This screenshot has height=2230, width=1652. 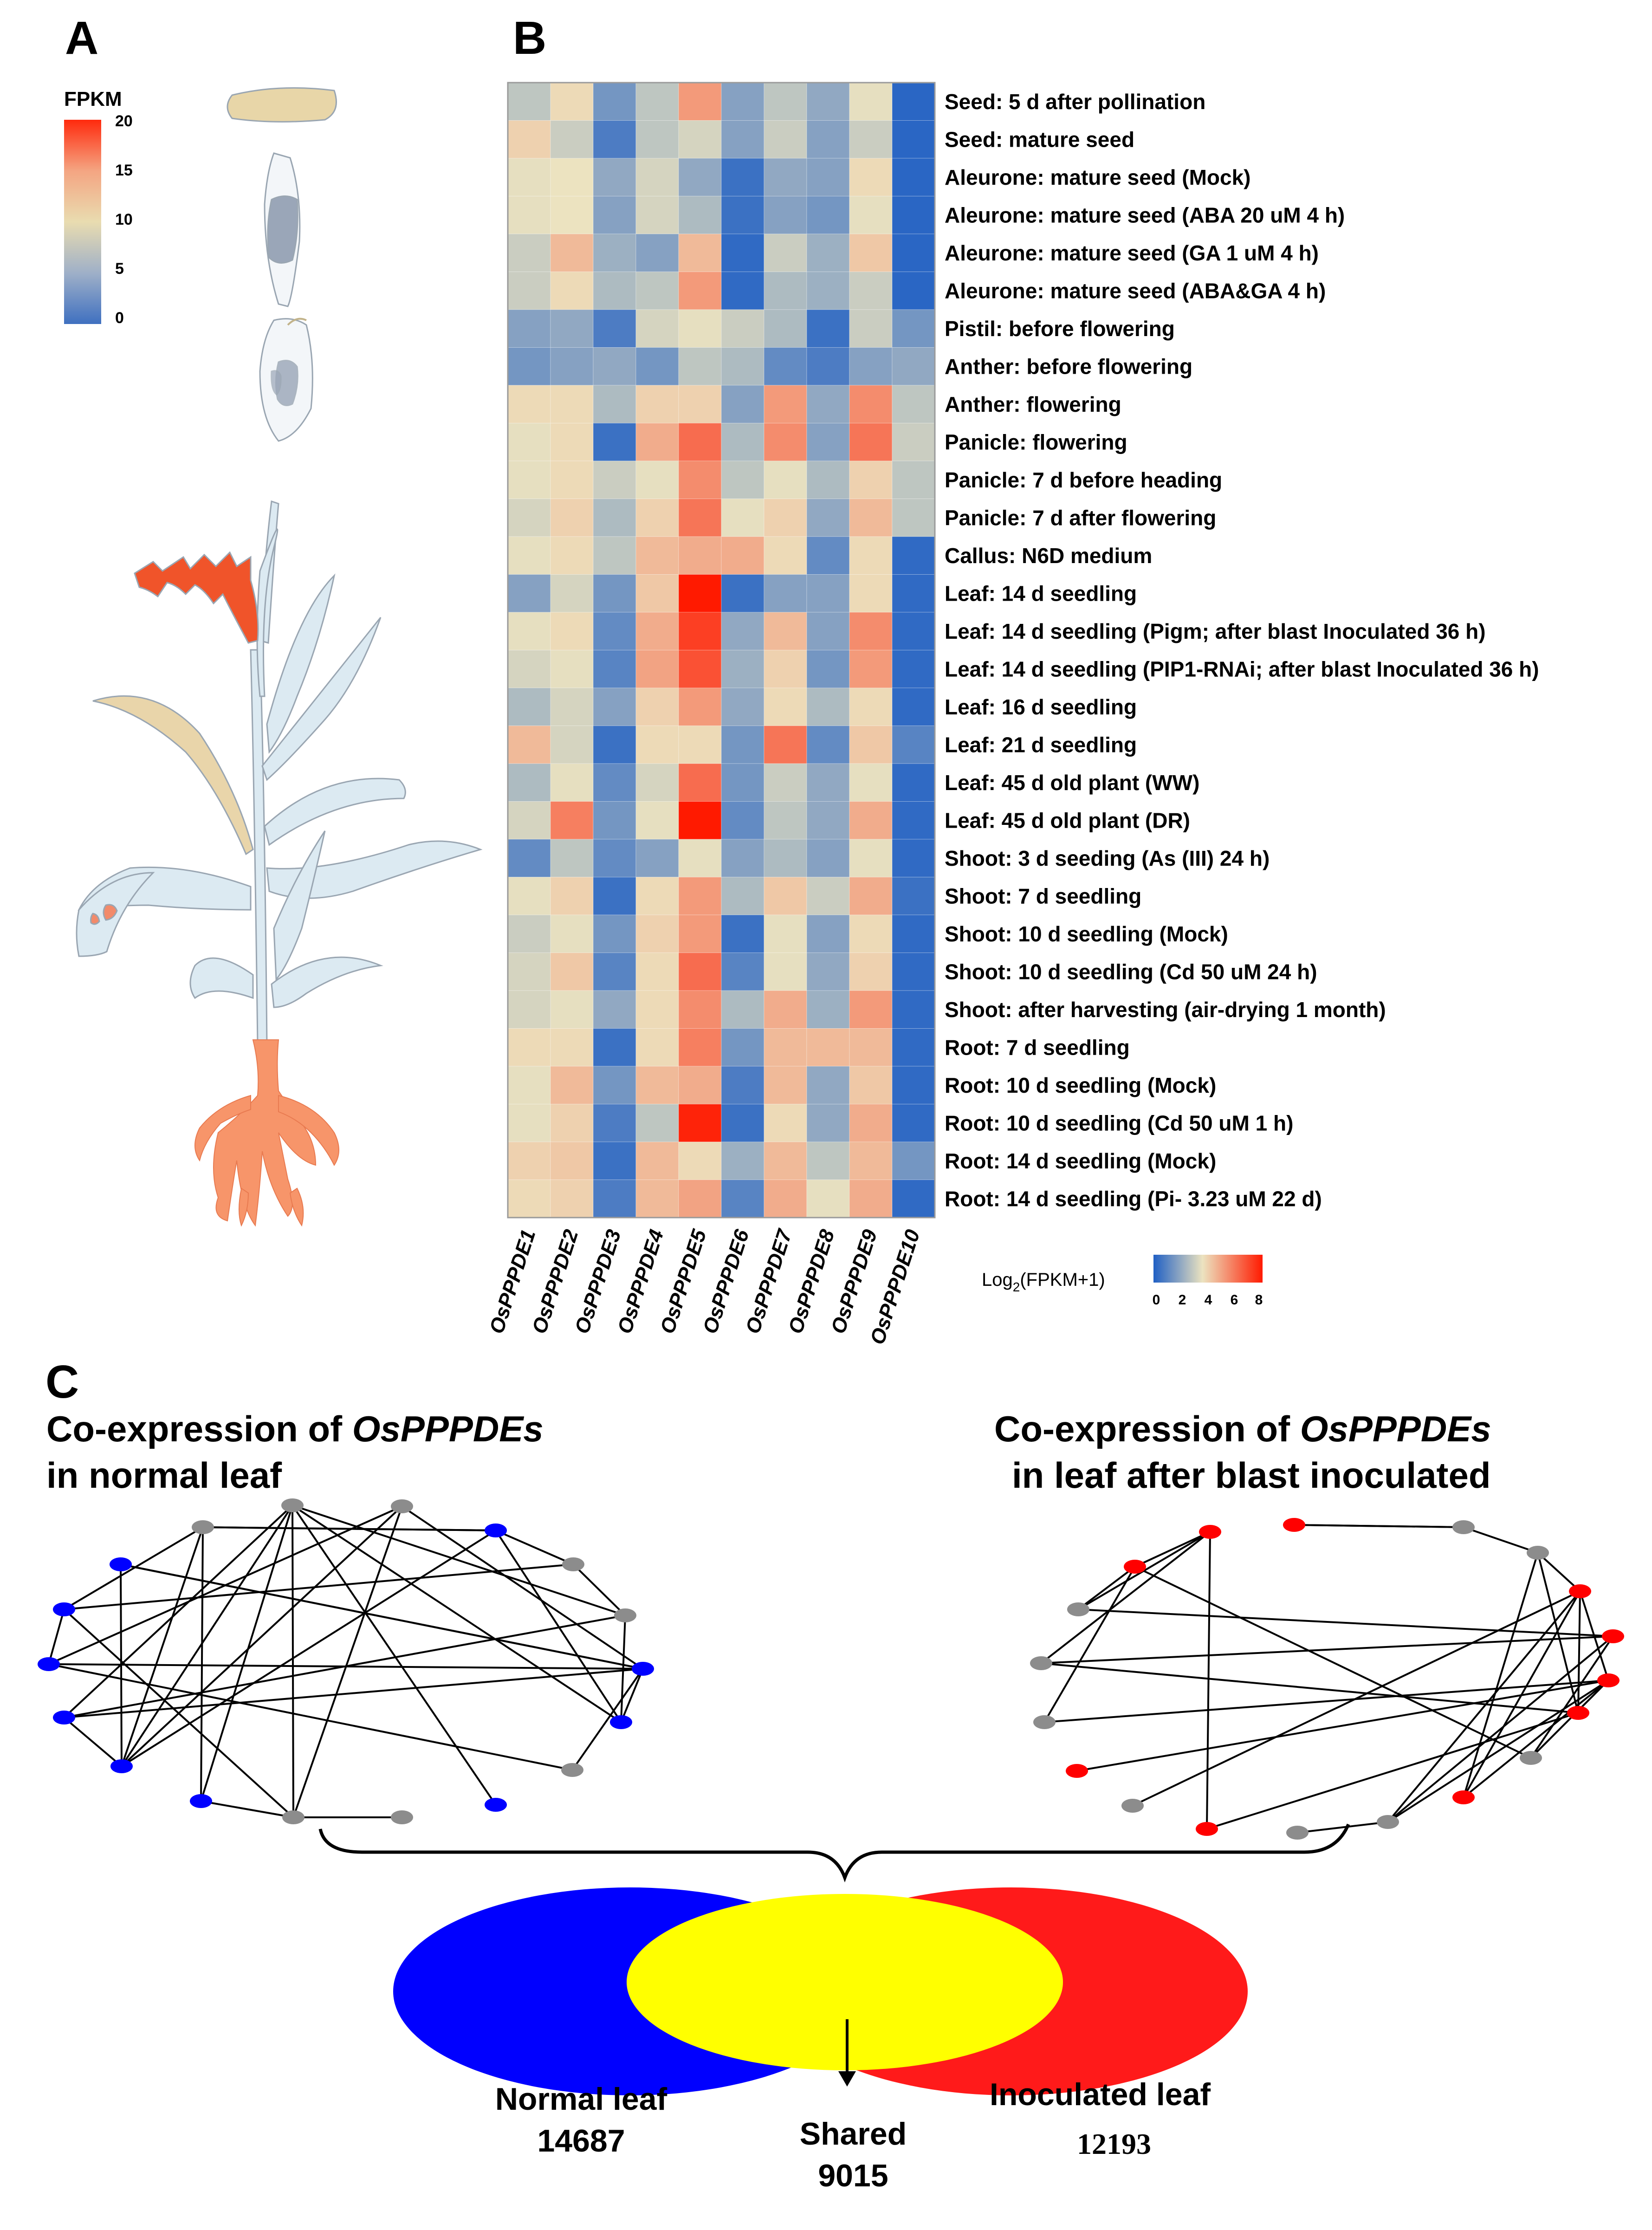 What do you see at coordinates (1119, 1123) in the screenshot?
I see `heatmap-row-label: Root: 10 d seedling (Cd 50 uM 1 h)` at bounding box center [1119, 1123].